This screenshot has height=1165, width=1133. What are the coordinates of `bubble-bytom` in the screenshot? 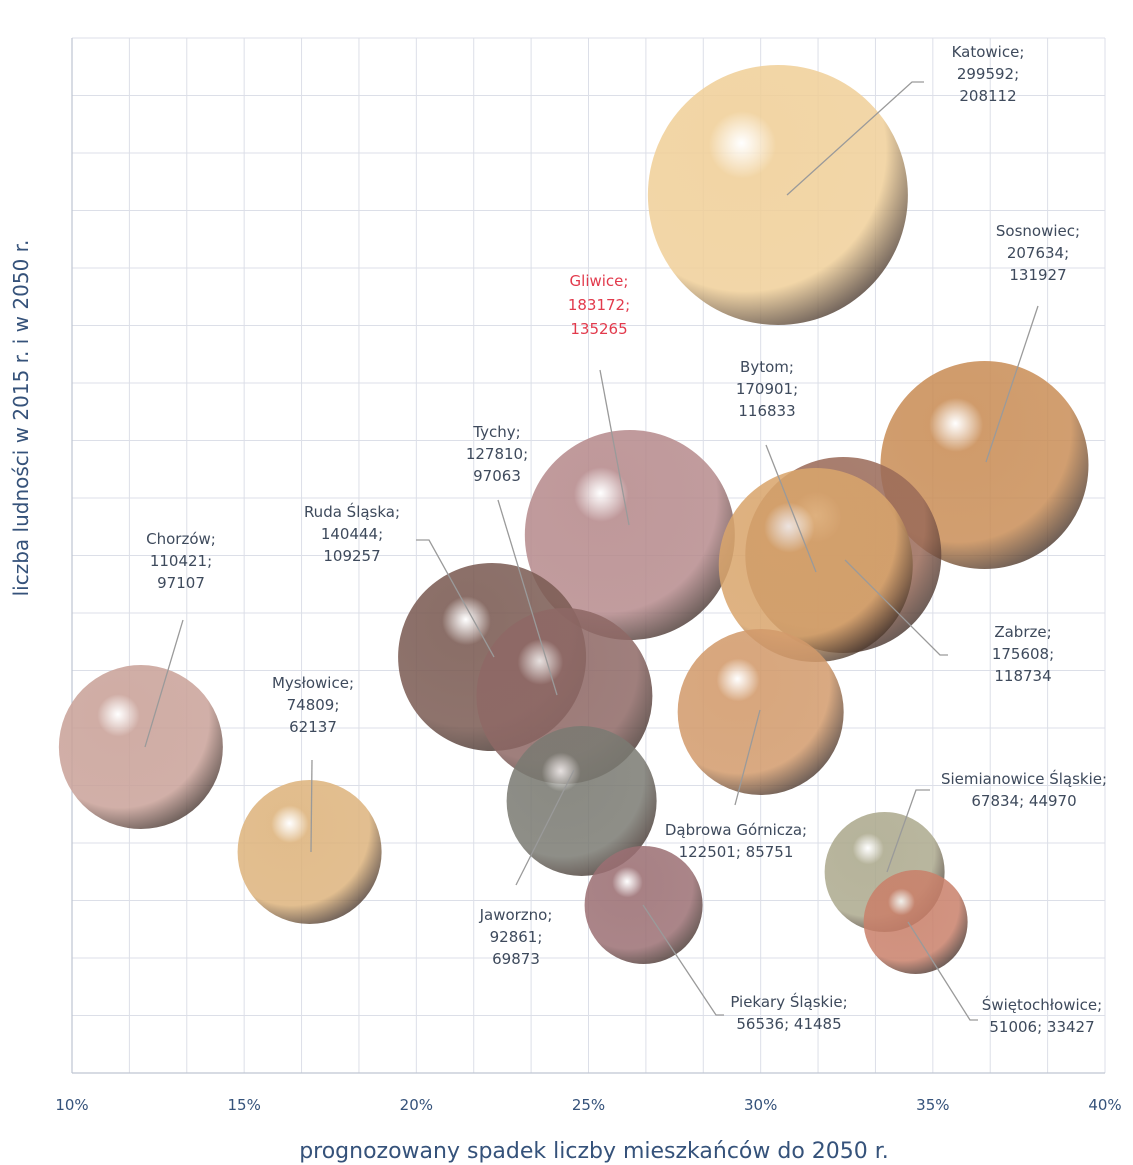 It's located at (815, 565).